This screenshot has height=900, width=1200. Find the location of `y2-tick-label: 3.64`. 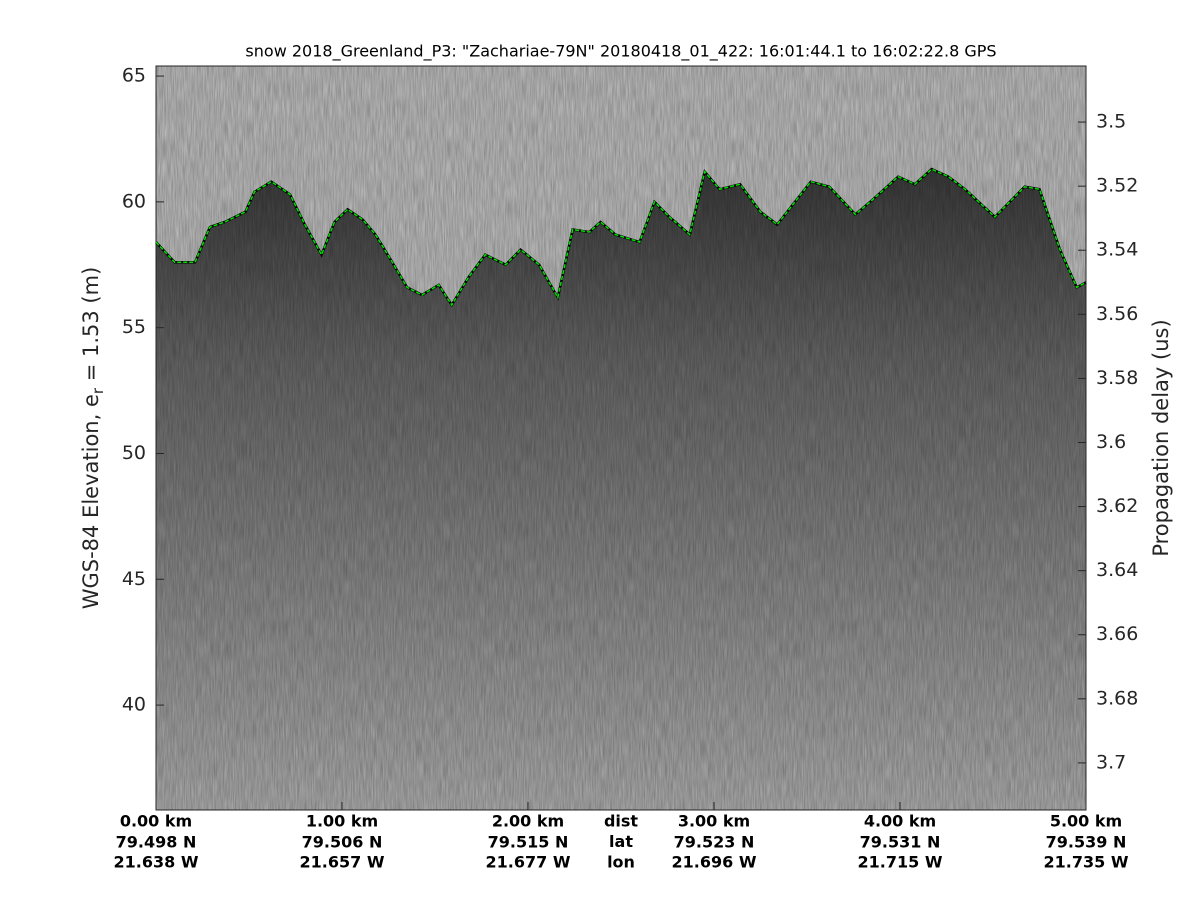

y2-tick-label: 3.64 is located at coordinates (1117, 570).